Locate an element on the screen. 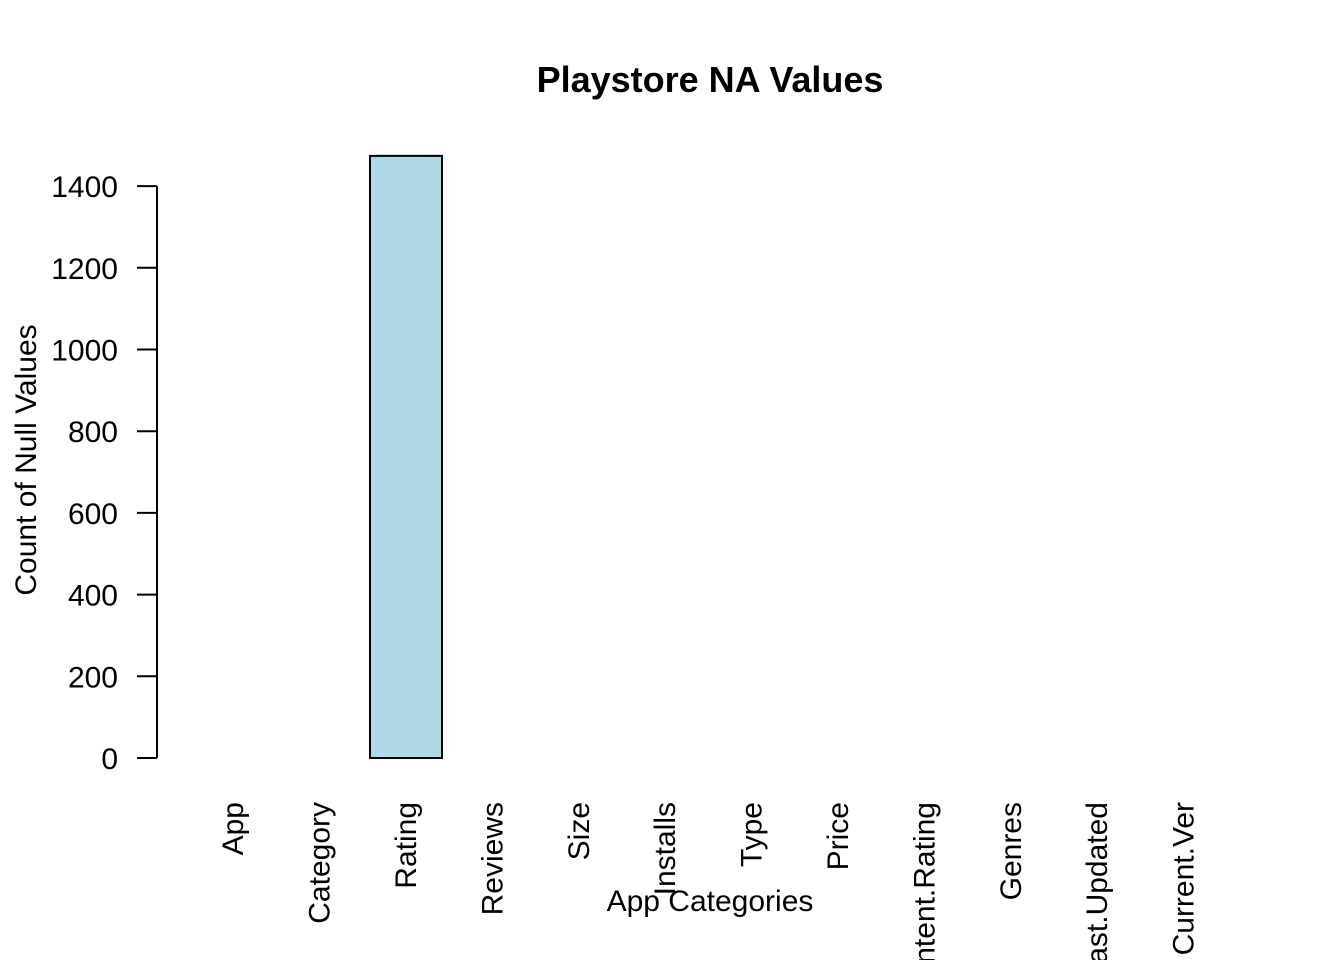 The height and width of the screenshot is (960, 1344). y-tick-label: 800 is located at coordinates (93, 432).